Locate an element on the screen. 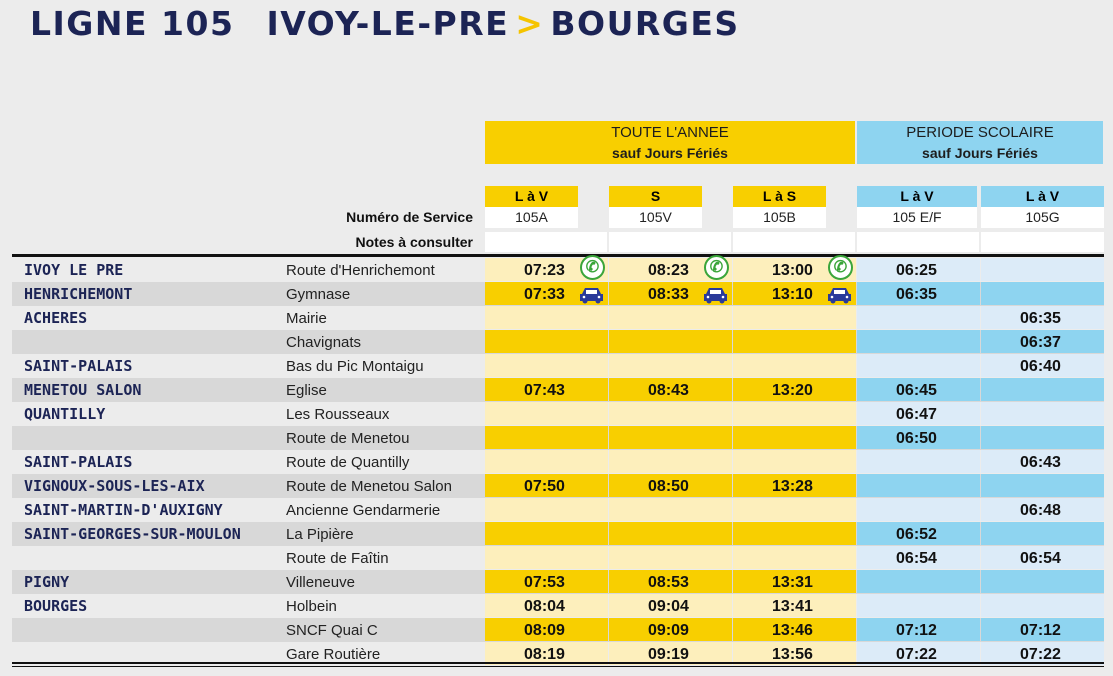  time-cell: 08:33 is located at coordinates (670, 293).